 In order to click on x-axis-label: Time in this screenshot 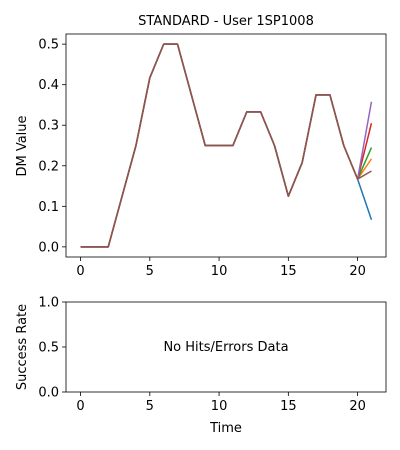, I will do `click(225, 428)`.